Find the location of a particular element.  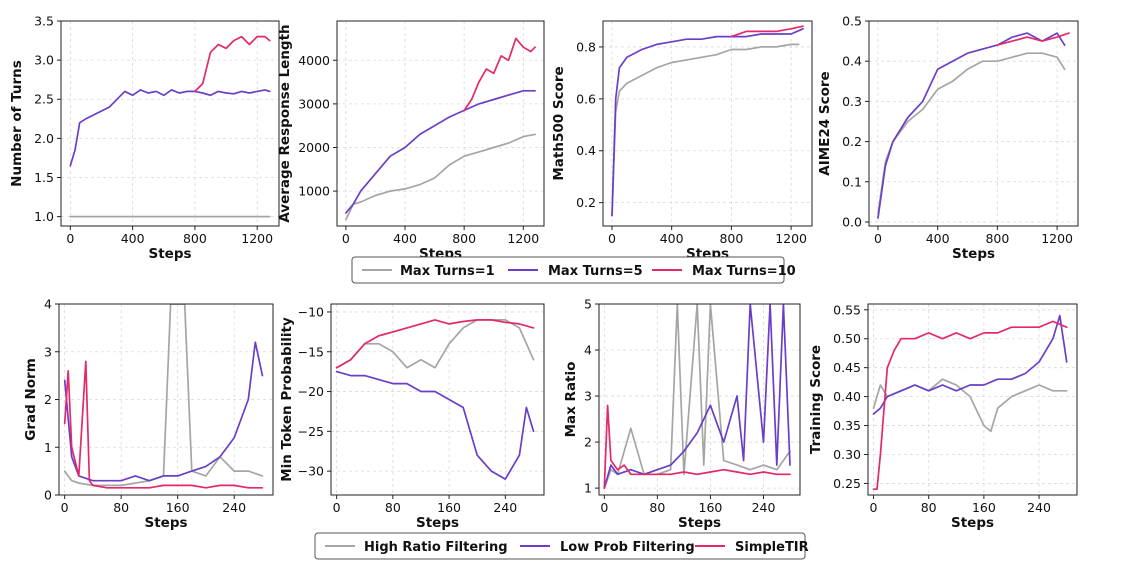

y-tick-label: 1000 is located at coordinates (314, 191).